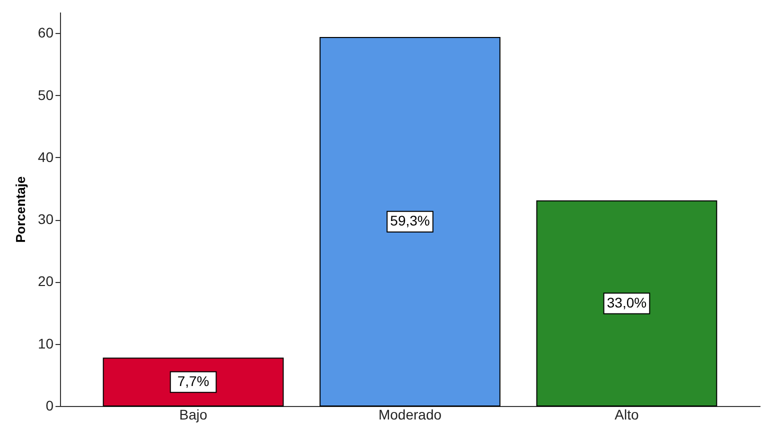 The image size is (762, 427). I want to click on y-axis-title: Porcentaje, so click(20, 209).